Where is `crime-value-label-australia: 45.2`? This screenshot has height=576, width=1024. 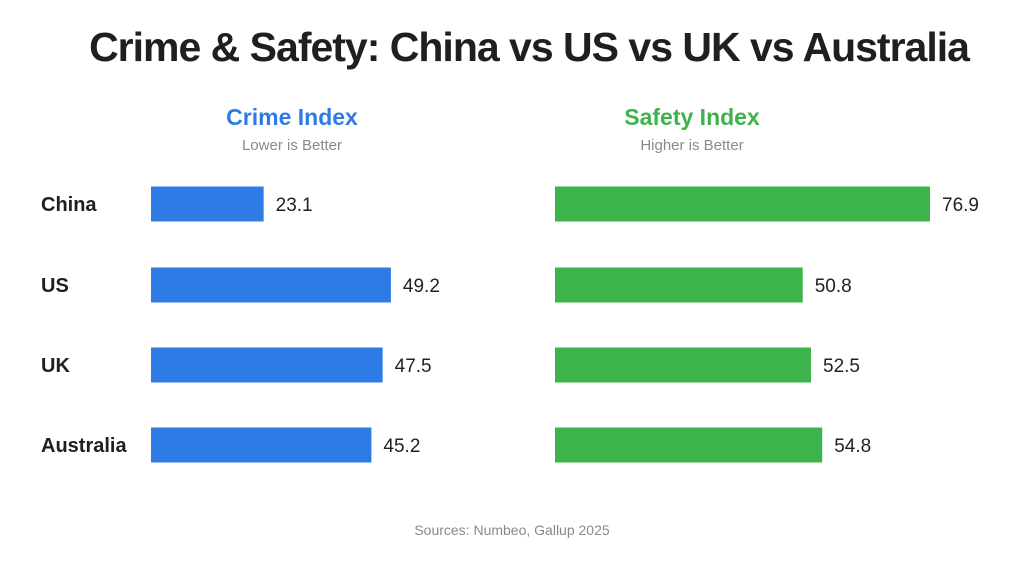 crime-value-label-australia: 45.2 is located at coordinates (401, 446).